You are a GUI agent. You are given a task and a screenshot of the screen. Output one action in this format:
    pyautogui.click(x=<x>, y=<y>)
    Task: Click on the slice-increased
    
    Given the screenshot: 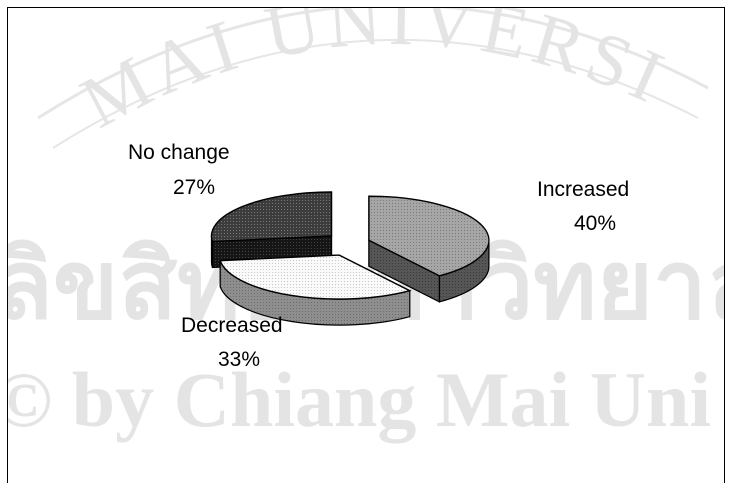 What is the action you would take?
    pyautogui.click(x=429, y=249)
    